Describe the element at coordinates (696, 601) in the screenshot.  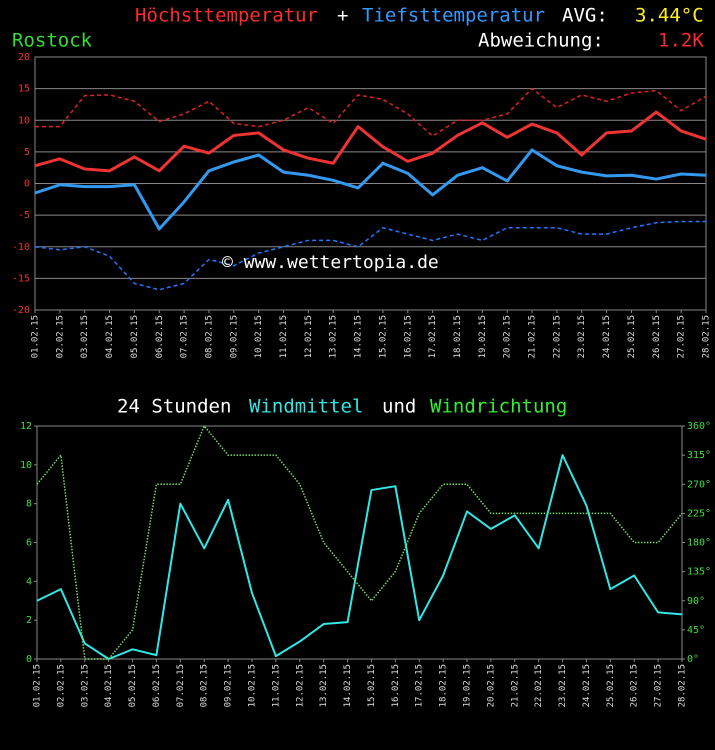
I see `y2-tick-label: 90°` at that location.